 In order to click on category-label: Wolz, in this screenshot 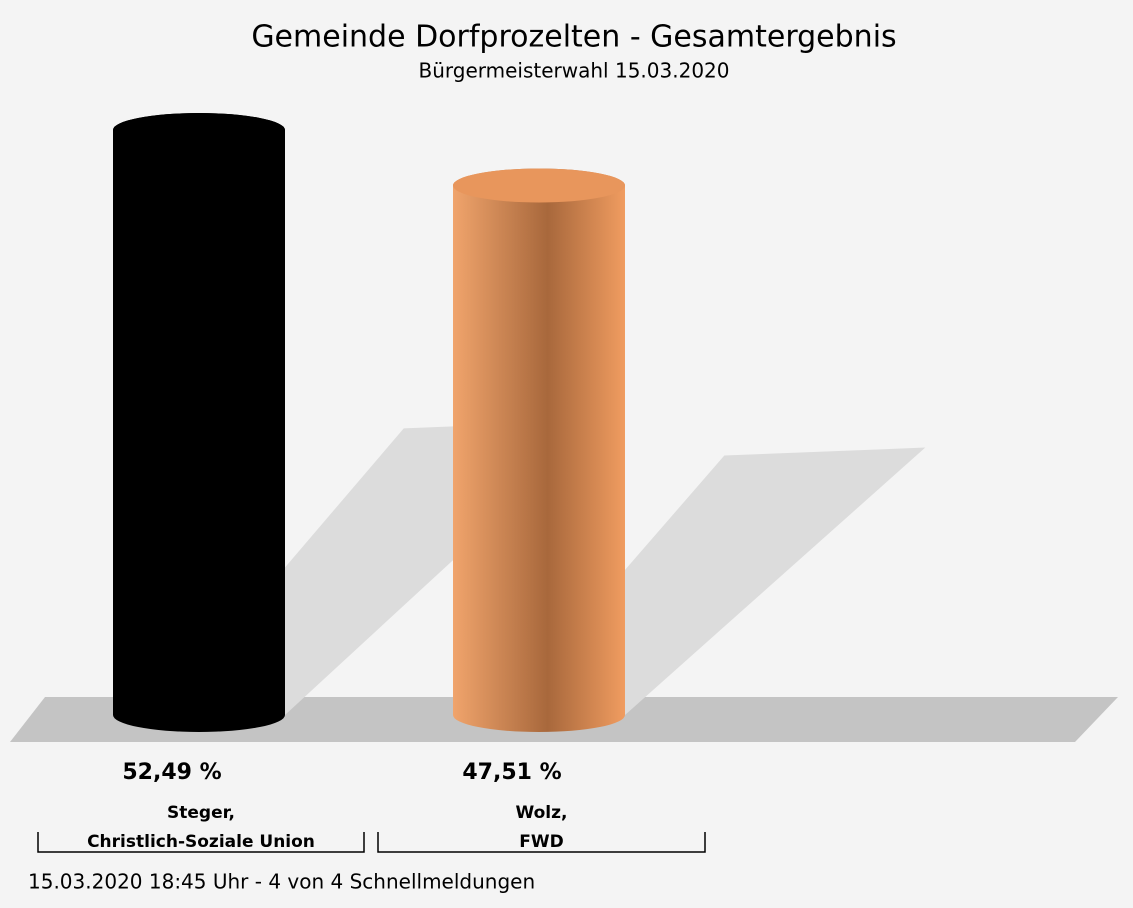, I will do `click(541, 813)`.